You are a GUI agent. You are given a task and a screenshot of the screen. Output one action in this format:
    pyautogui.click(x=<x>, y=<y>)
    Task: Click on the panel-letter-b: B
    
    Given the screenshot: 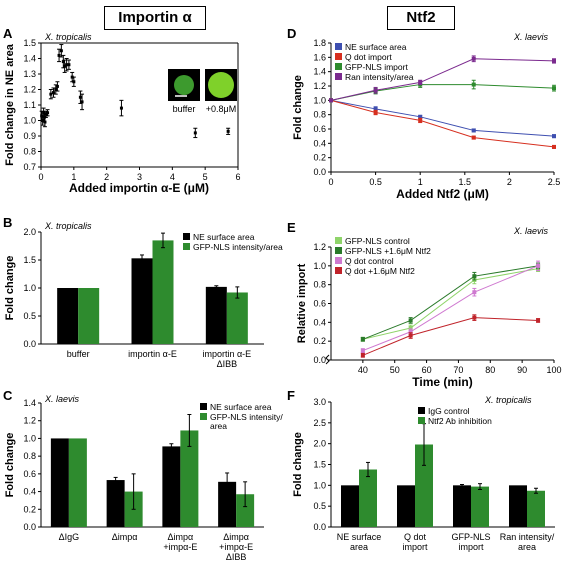 What is the action you would take?
    pyautogui.click(x=7, y=222)
    